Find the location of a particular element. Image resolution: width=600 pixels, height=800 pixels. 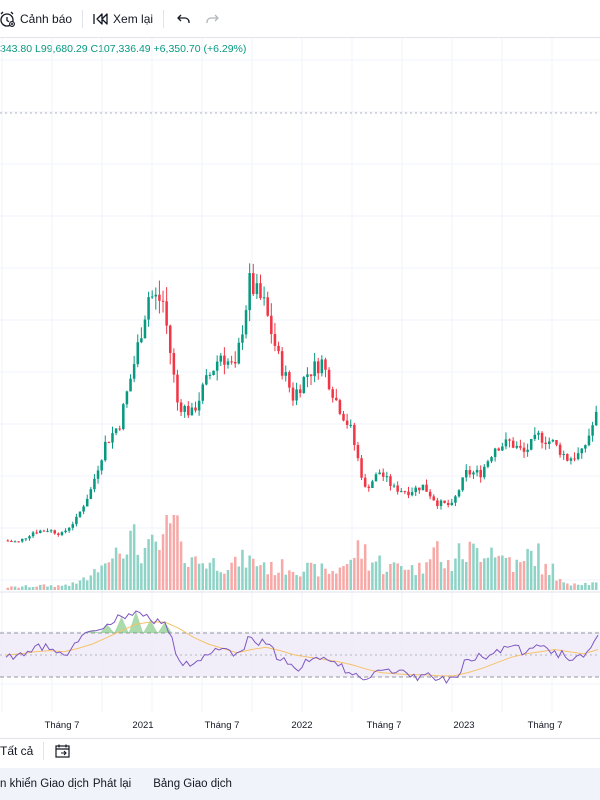

redo-icon is located at coordinates (212, 19).